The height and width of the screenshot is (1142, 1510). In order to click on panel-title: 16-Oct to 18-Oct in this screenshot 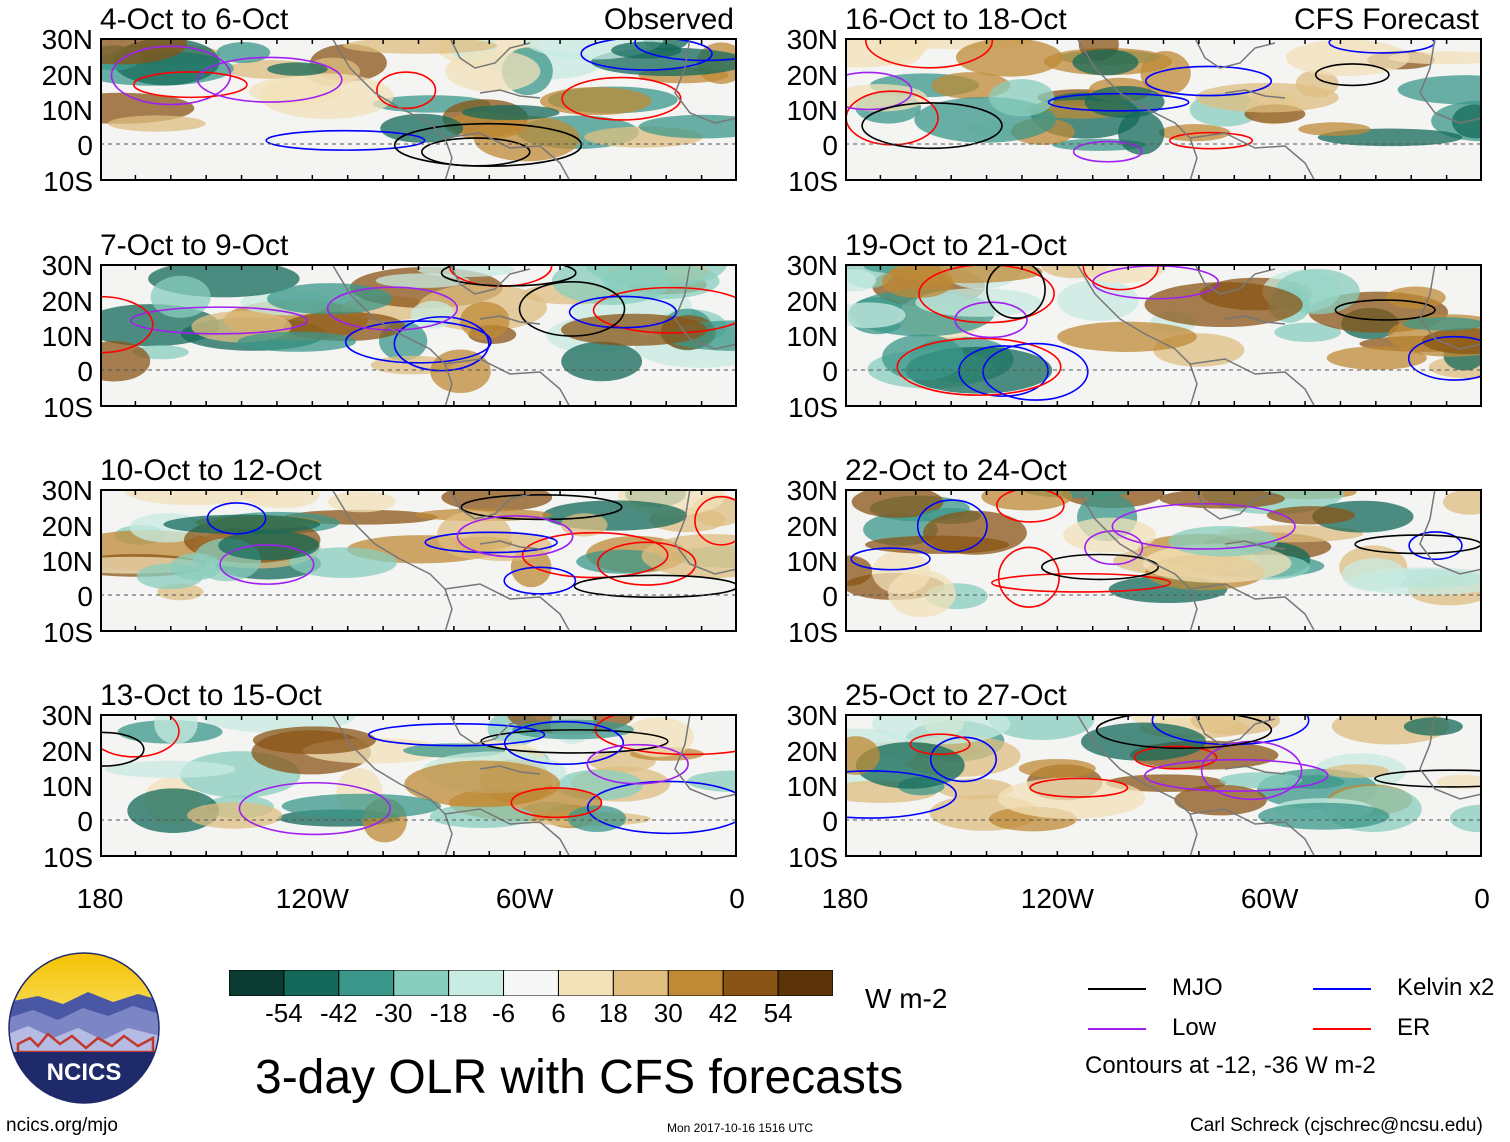, I will do `click(956, 19)`.